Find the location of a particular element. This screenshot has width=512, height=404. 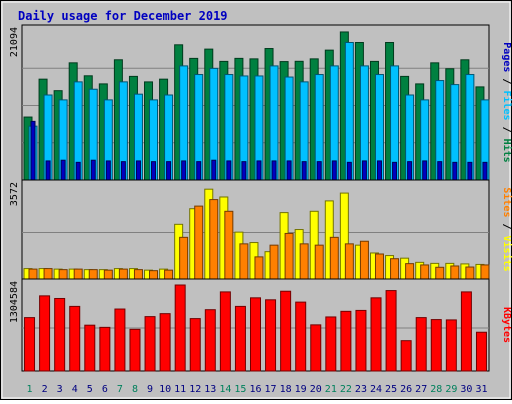

max-label-visits-sites: 3572 is located at coordinates (14, 194).